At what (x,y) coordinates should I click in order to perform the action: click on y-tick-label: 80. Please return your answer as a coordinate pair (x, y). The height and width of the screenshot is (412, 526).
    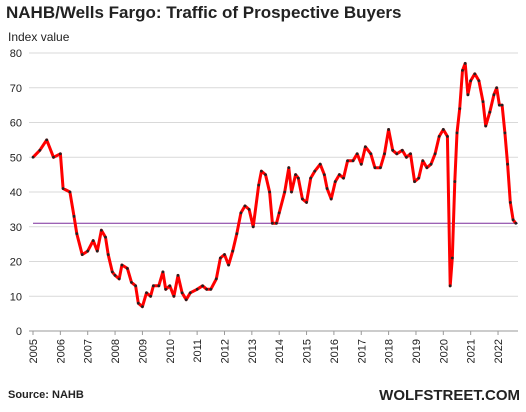
    Looking at the image, I should click on (16, 54).